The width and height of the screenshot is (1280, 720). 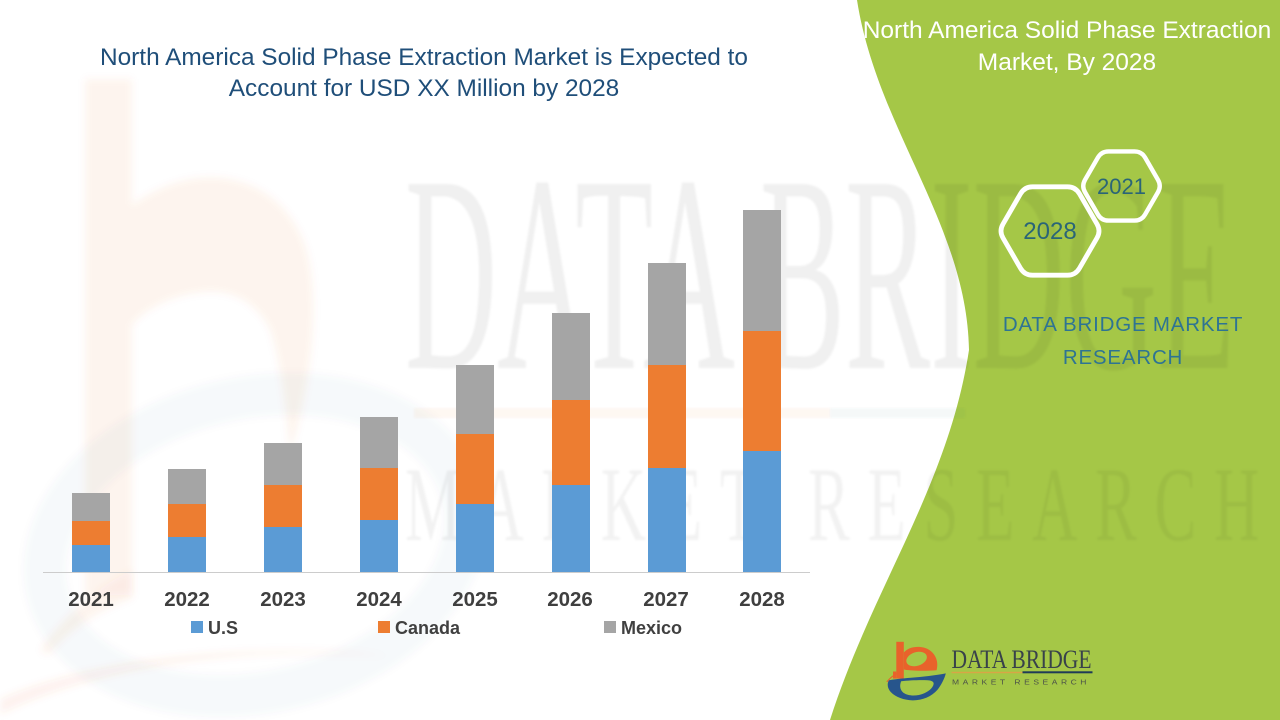 I want to click on svg-text: 2021, so click(x=1121, y=186).